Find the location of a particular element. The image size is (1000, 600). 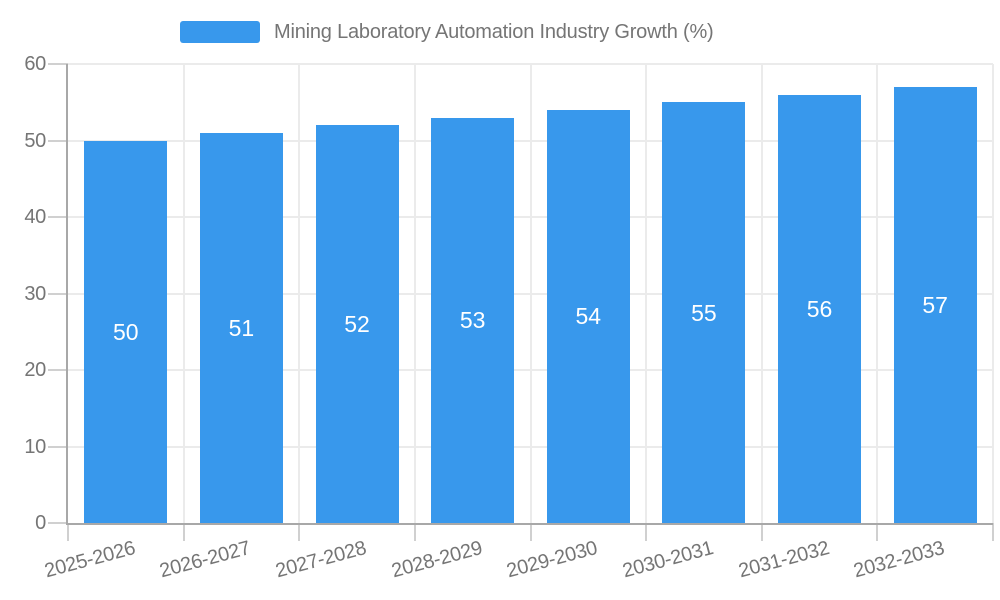

x-axis-tick-label: 2030-2031 is located at coordinates (668, 560).